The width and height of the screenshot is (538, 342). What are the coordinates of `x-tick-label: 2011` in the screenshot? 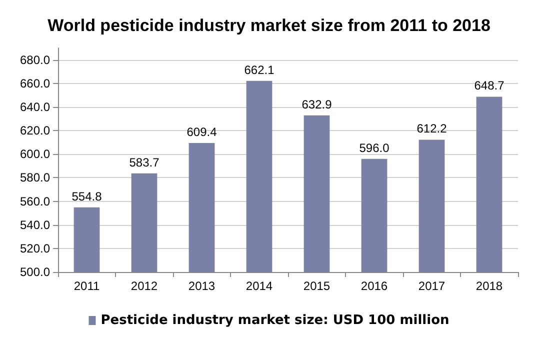 It's located at (87, 286).